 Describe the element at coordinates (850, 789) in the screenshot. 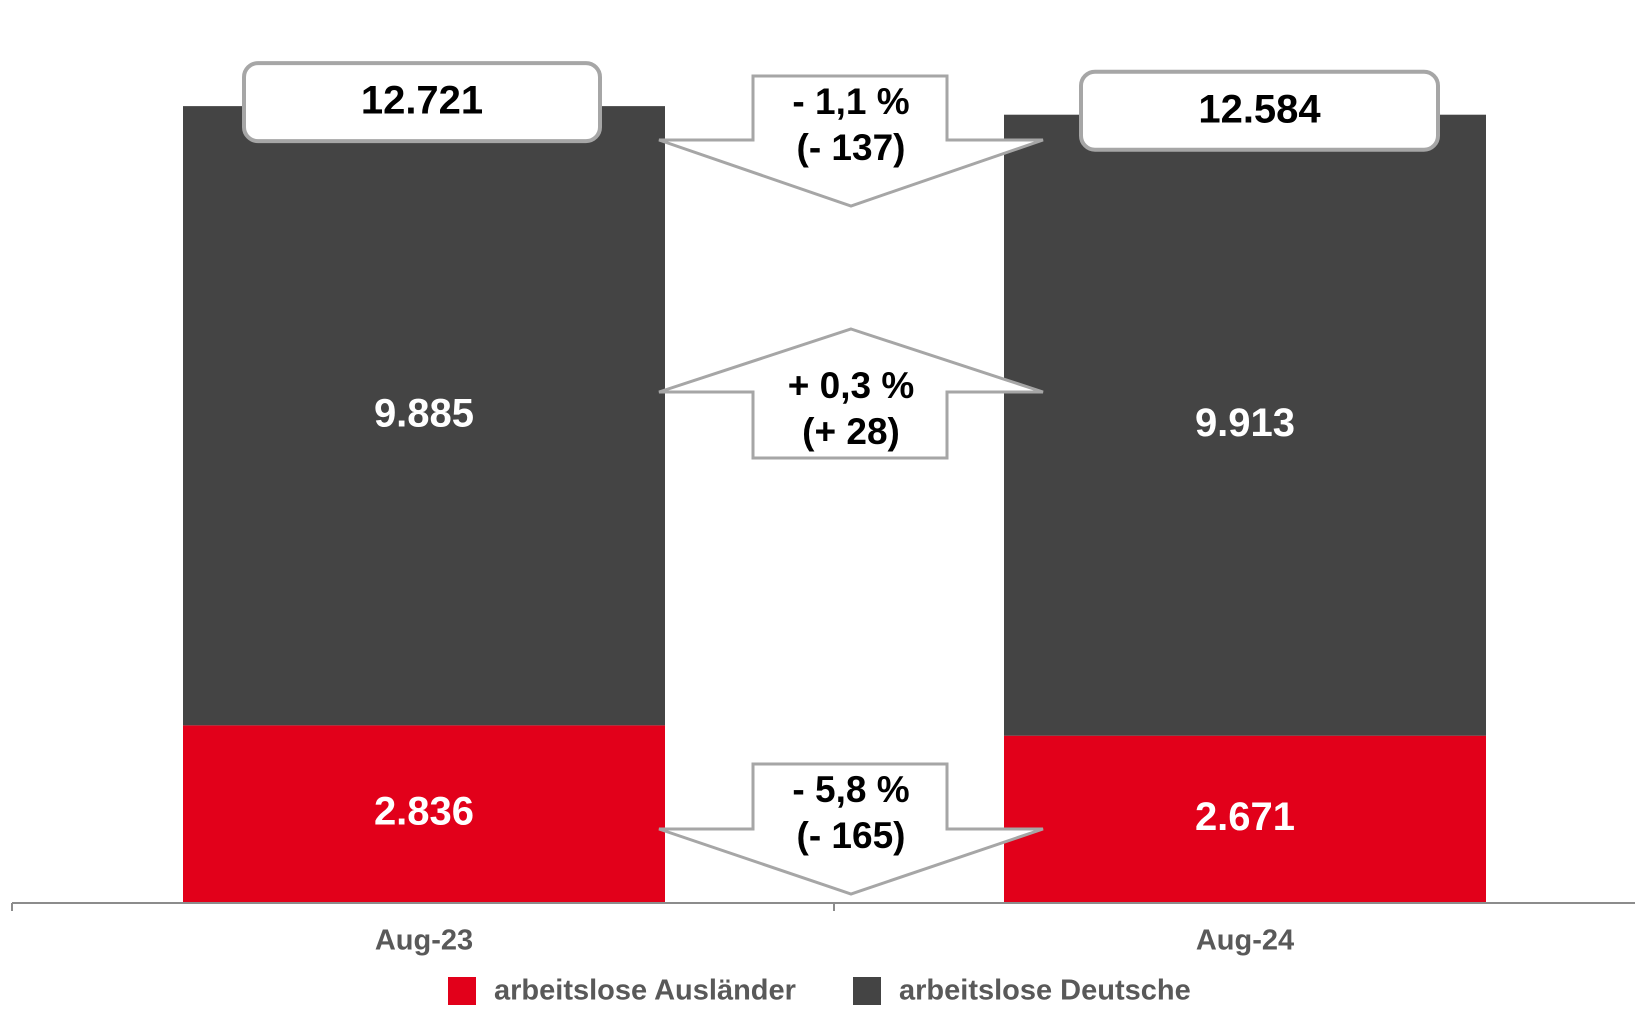

I see `annotation: - 5,8 %` at that location.